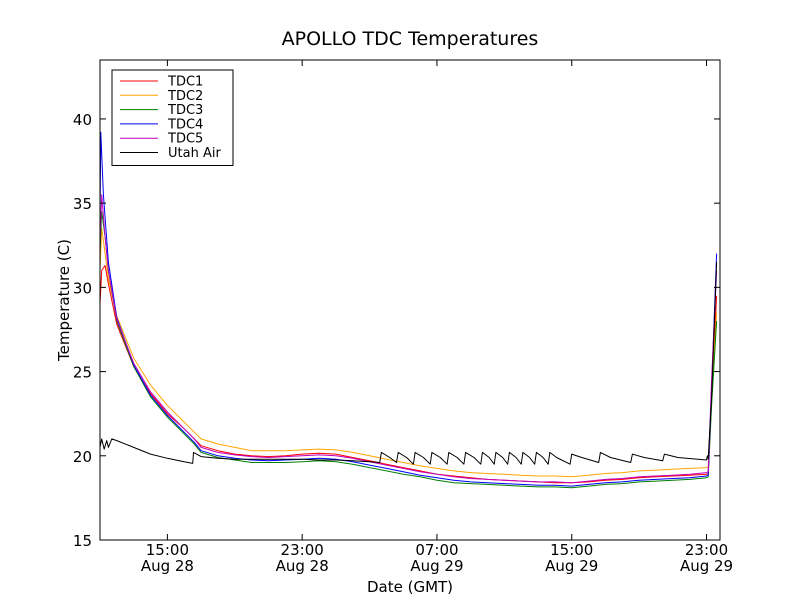 The width and height of the screenshot is (800, 600). I want to click on y-tick-label: 30, so click(82, 288).